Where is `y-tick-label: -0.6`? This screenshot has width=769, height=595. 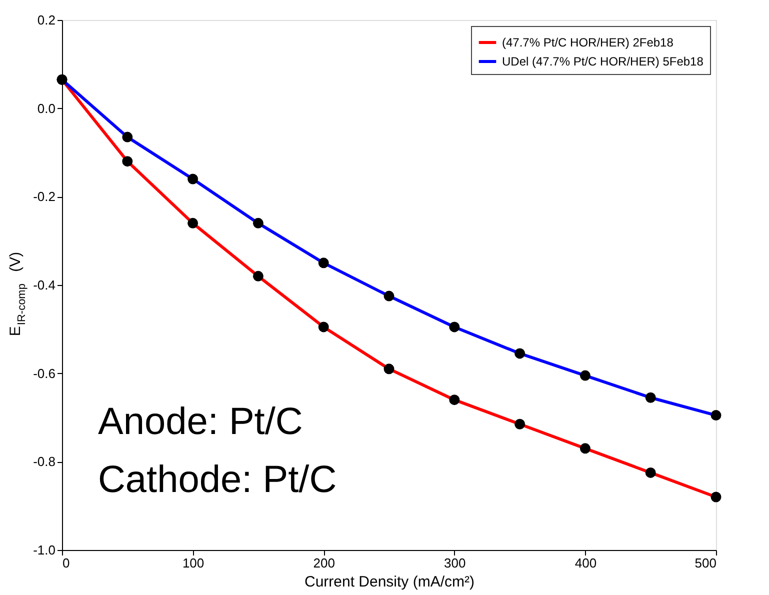
y-tick-label: -0.6 is located at coordinates (44, 373).